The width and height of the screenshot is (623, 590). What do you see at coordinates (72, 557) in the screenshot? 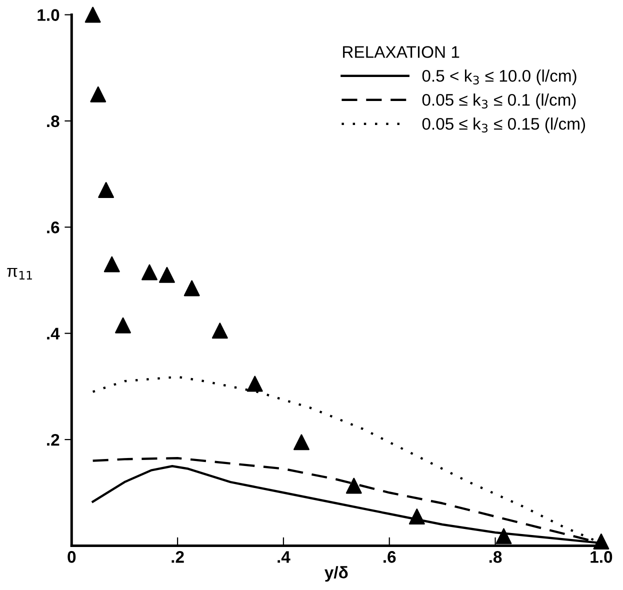
I see `x-tick-label: 0` at bounding box center [72, 557].